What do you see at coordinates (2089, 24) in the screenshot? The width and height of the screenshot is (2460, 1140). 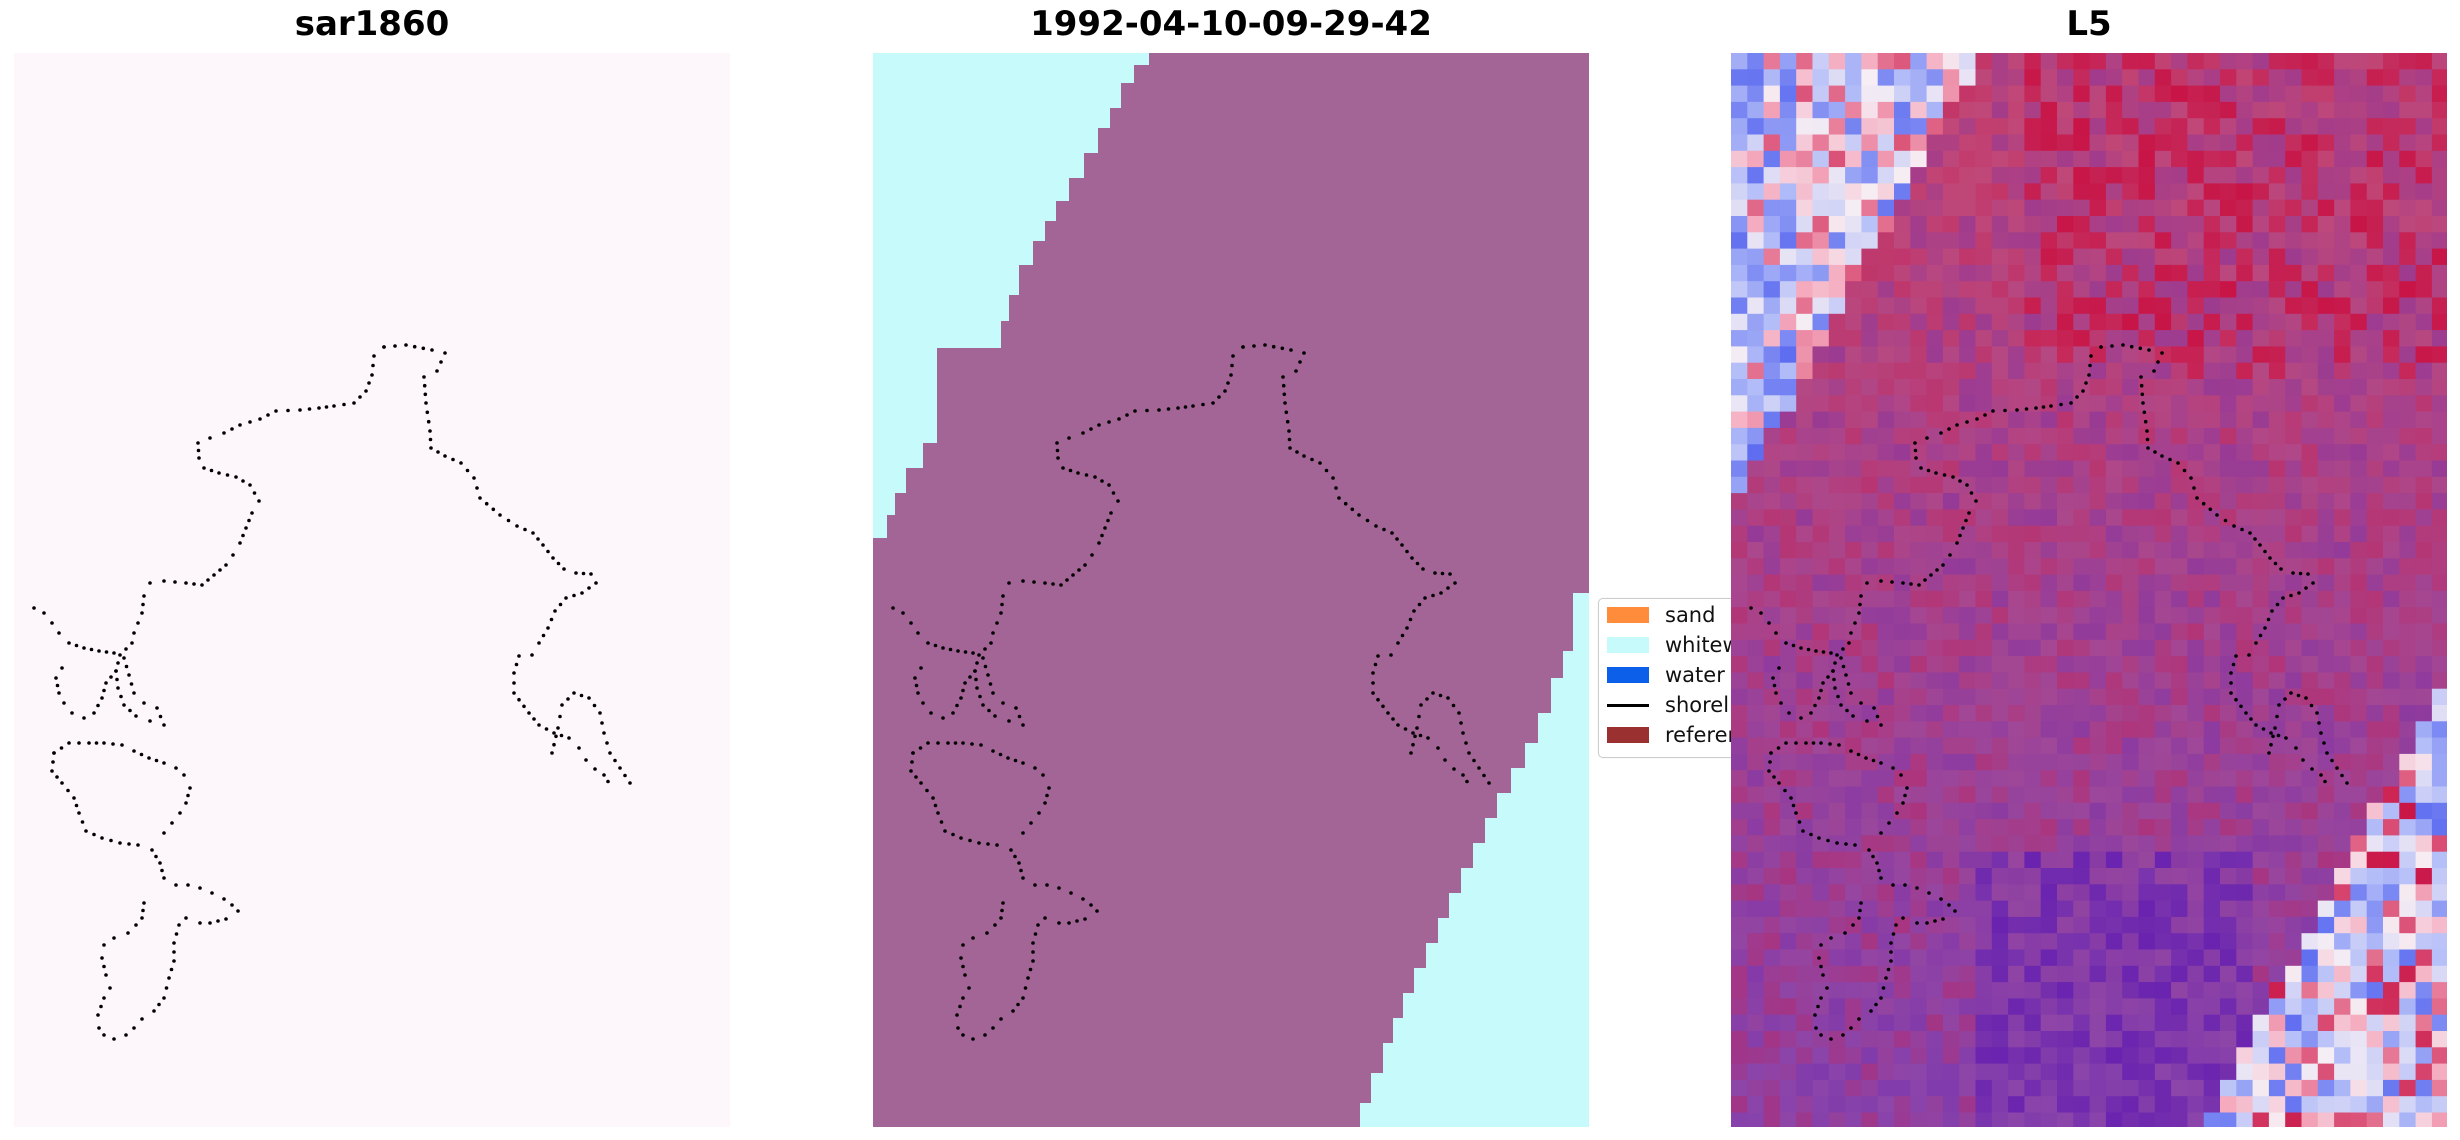 I see `panel-title-l5: L5` at bounding box center [2089, 24].